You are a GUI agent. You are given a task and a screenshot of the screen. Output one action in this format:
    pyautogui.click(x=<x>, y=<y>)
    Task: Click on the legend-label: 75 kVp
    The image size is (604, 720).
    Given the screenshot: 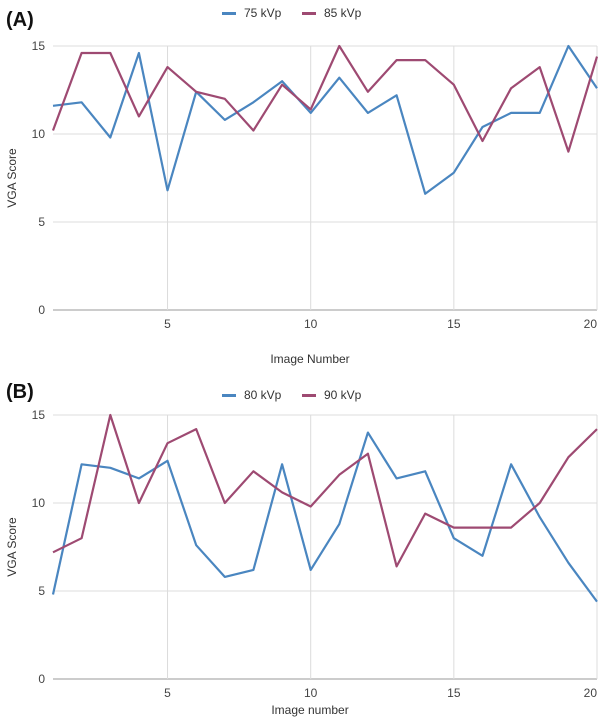 What is the action you would take?
    pyautogui.click(x=263, y=13)
    